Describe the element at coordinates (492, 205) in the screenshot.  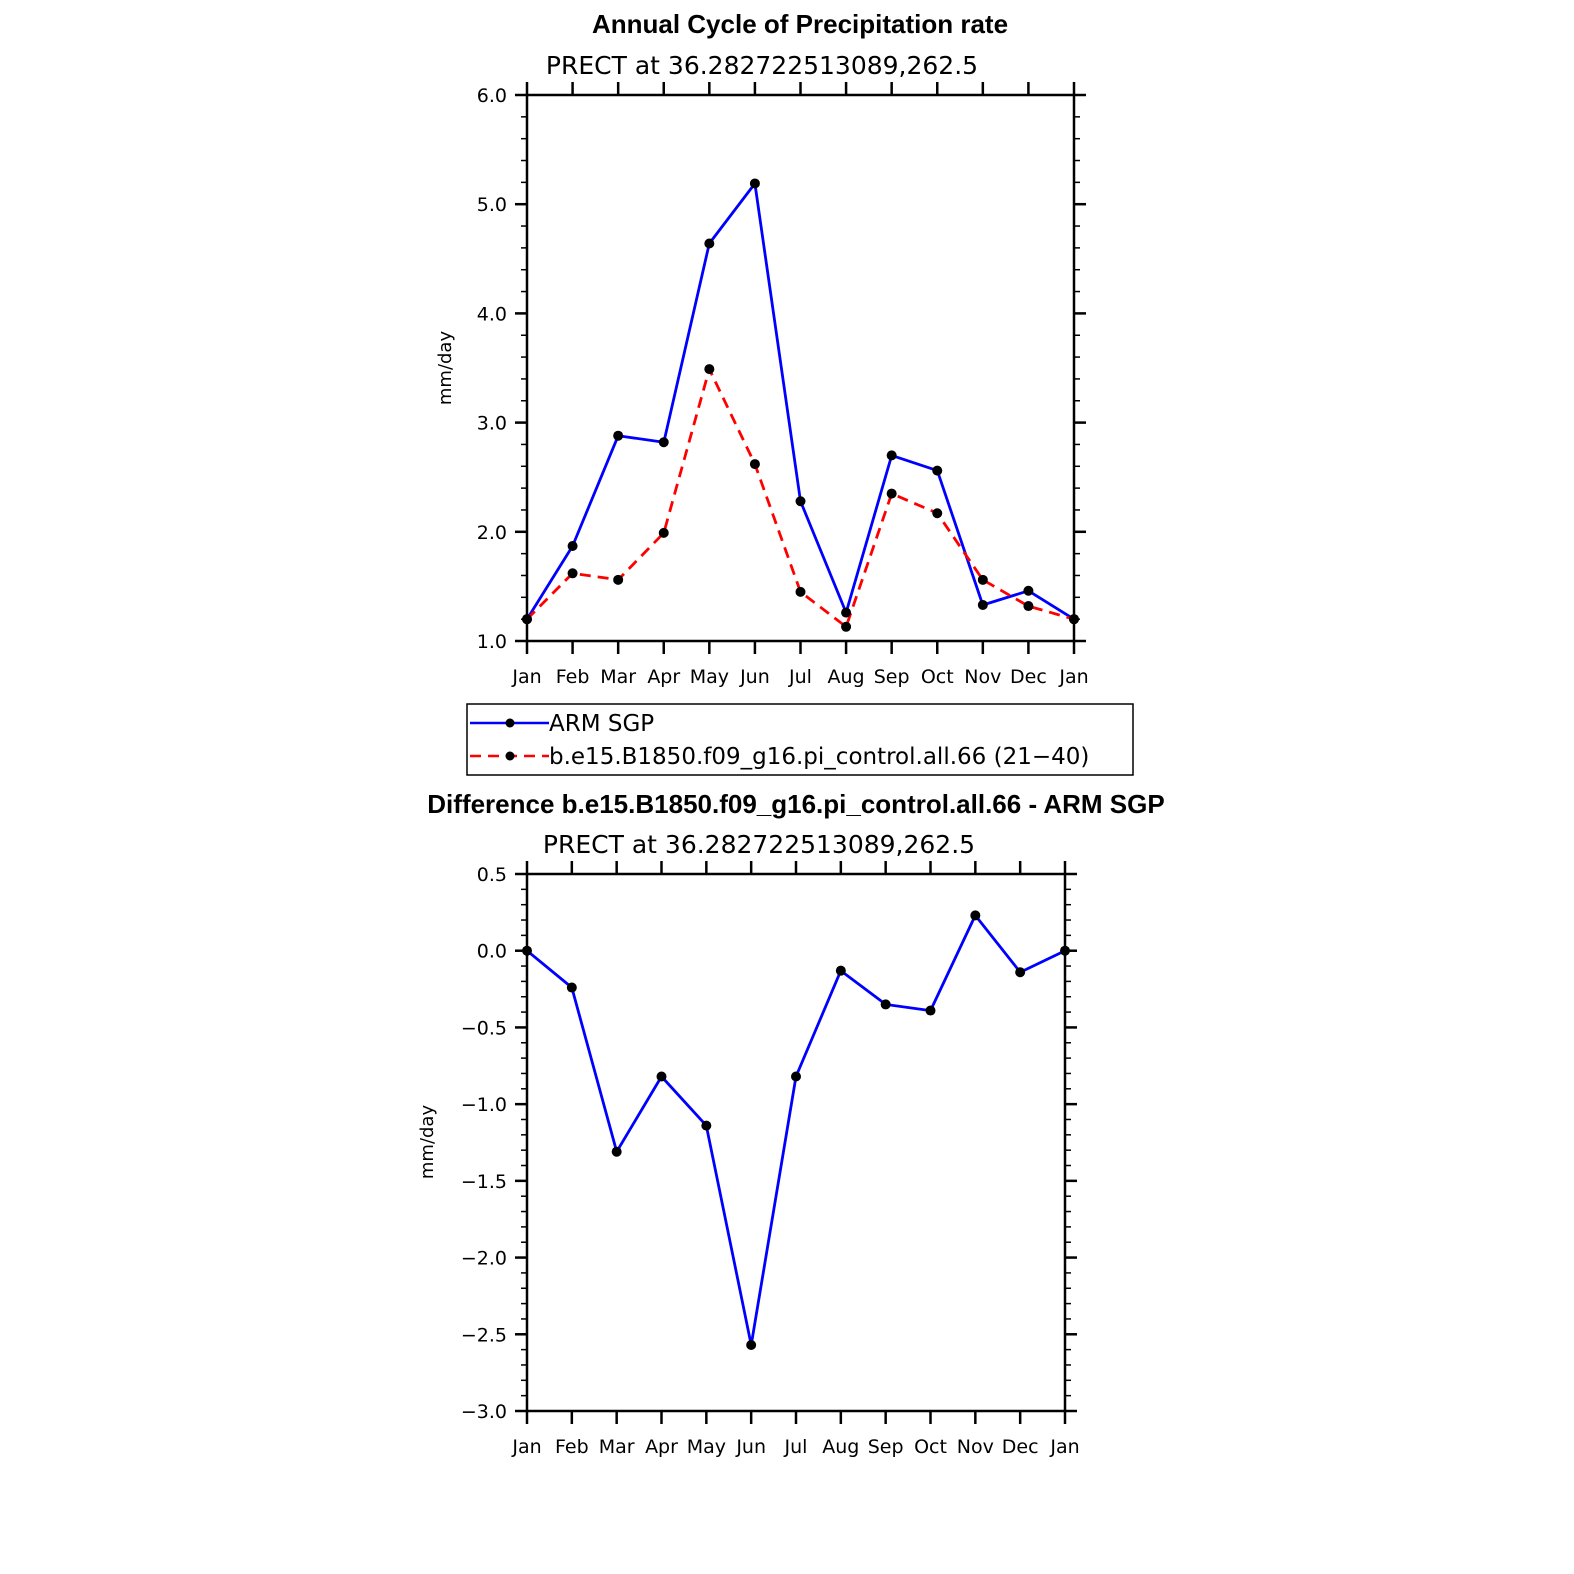
I see `y-tick-label: 5.0` at that location.